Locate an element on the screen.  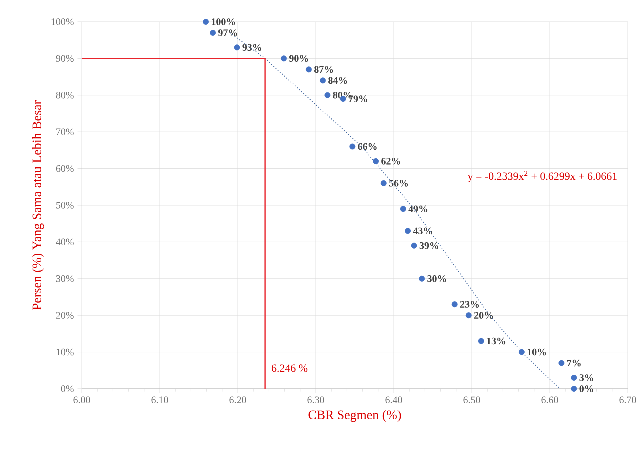
x-tick-label: 6.30 is located at coordinates (316, 400).